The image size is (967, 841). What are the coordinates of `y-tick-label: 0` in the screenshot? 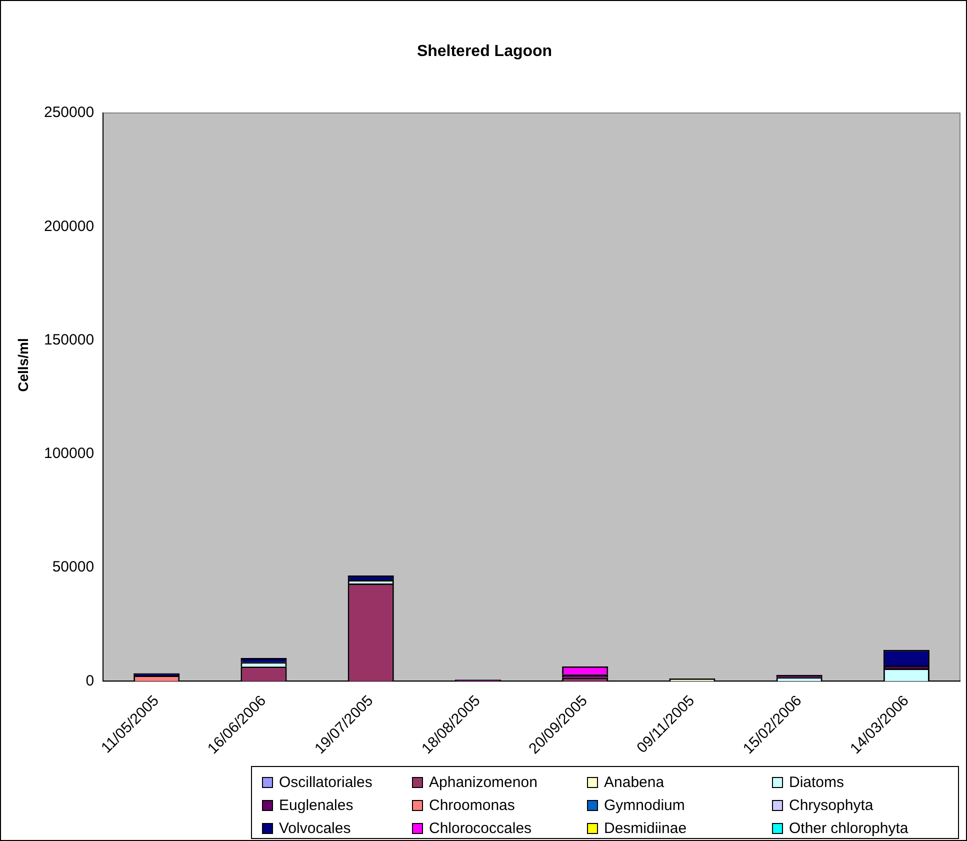 It's located at (90, 681).